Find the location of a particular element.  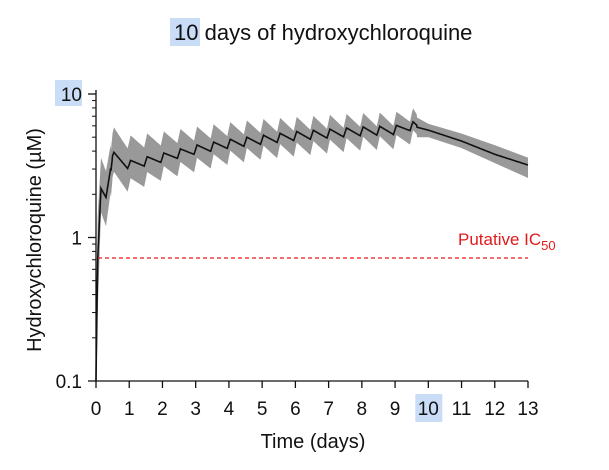

x-tick-label: 9 is located at coordinates (395, 409).